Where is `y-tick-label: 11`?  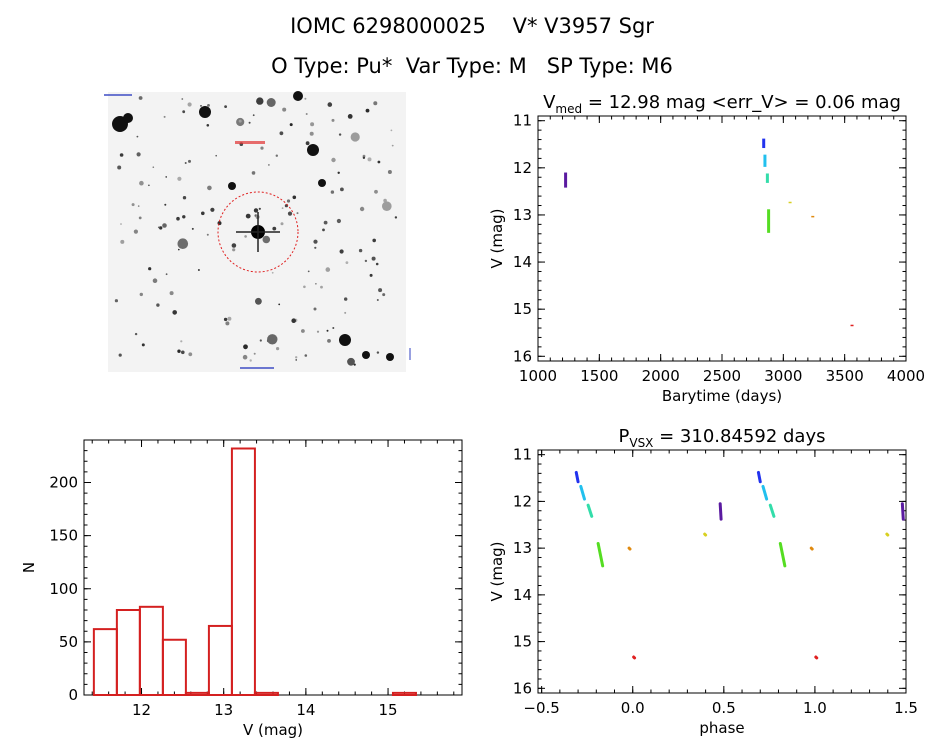 y-tick-label: 11 is located at coordinates (522, 121).